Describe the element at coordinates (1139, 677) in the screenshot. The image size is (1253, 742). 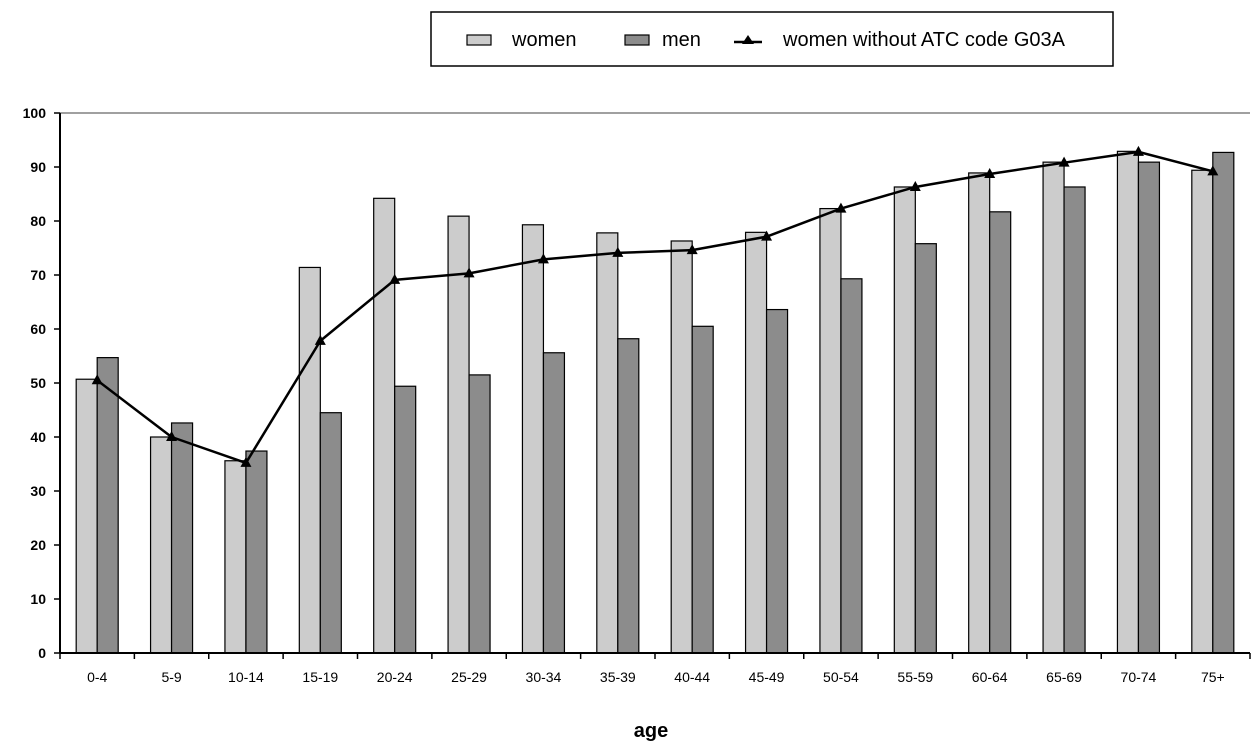
I see `x-tick-label: 70-74` at that location.